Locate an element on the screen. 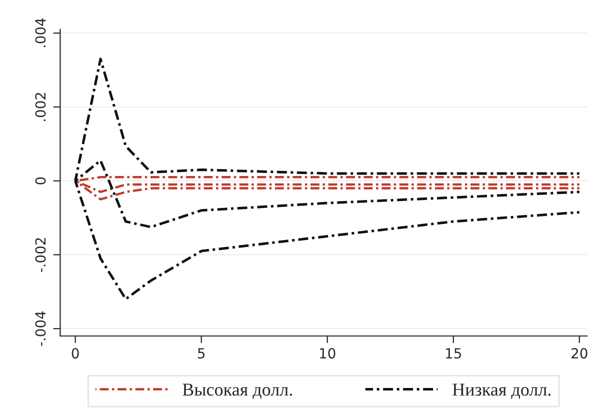  legend-label: Высокая долл. is located at coordinates (237, 392).